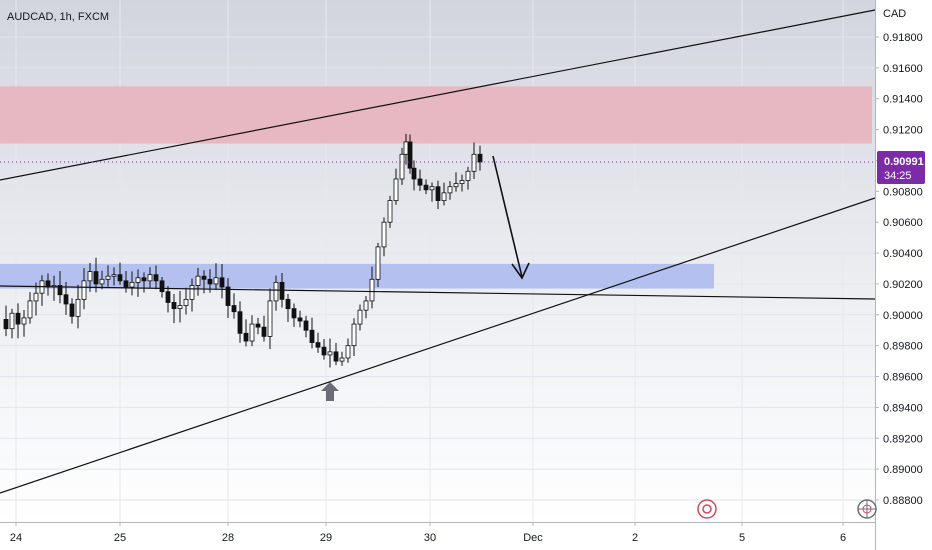 This screenshot has width=932, height=550. Describe the element at coordinates (903, 131) in the screenshot. I see `price-tick-label: 0.91200` at that location.